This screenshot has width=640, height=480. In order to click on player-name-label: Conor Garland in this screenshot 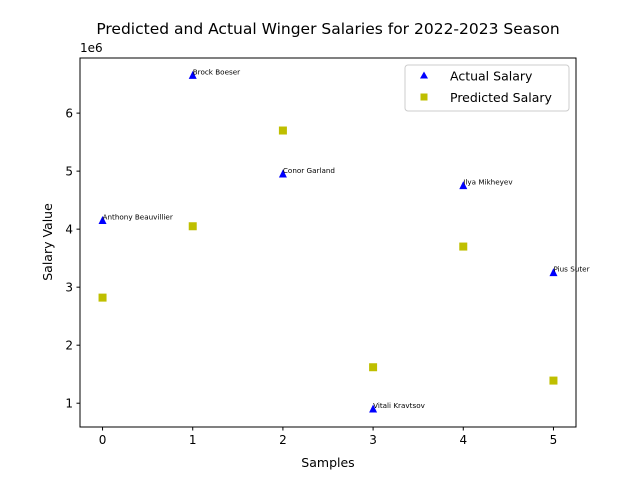, I will do `click(309, 170)`.